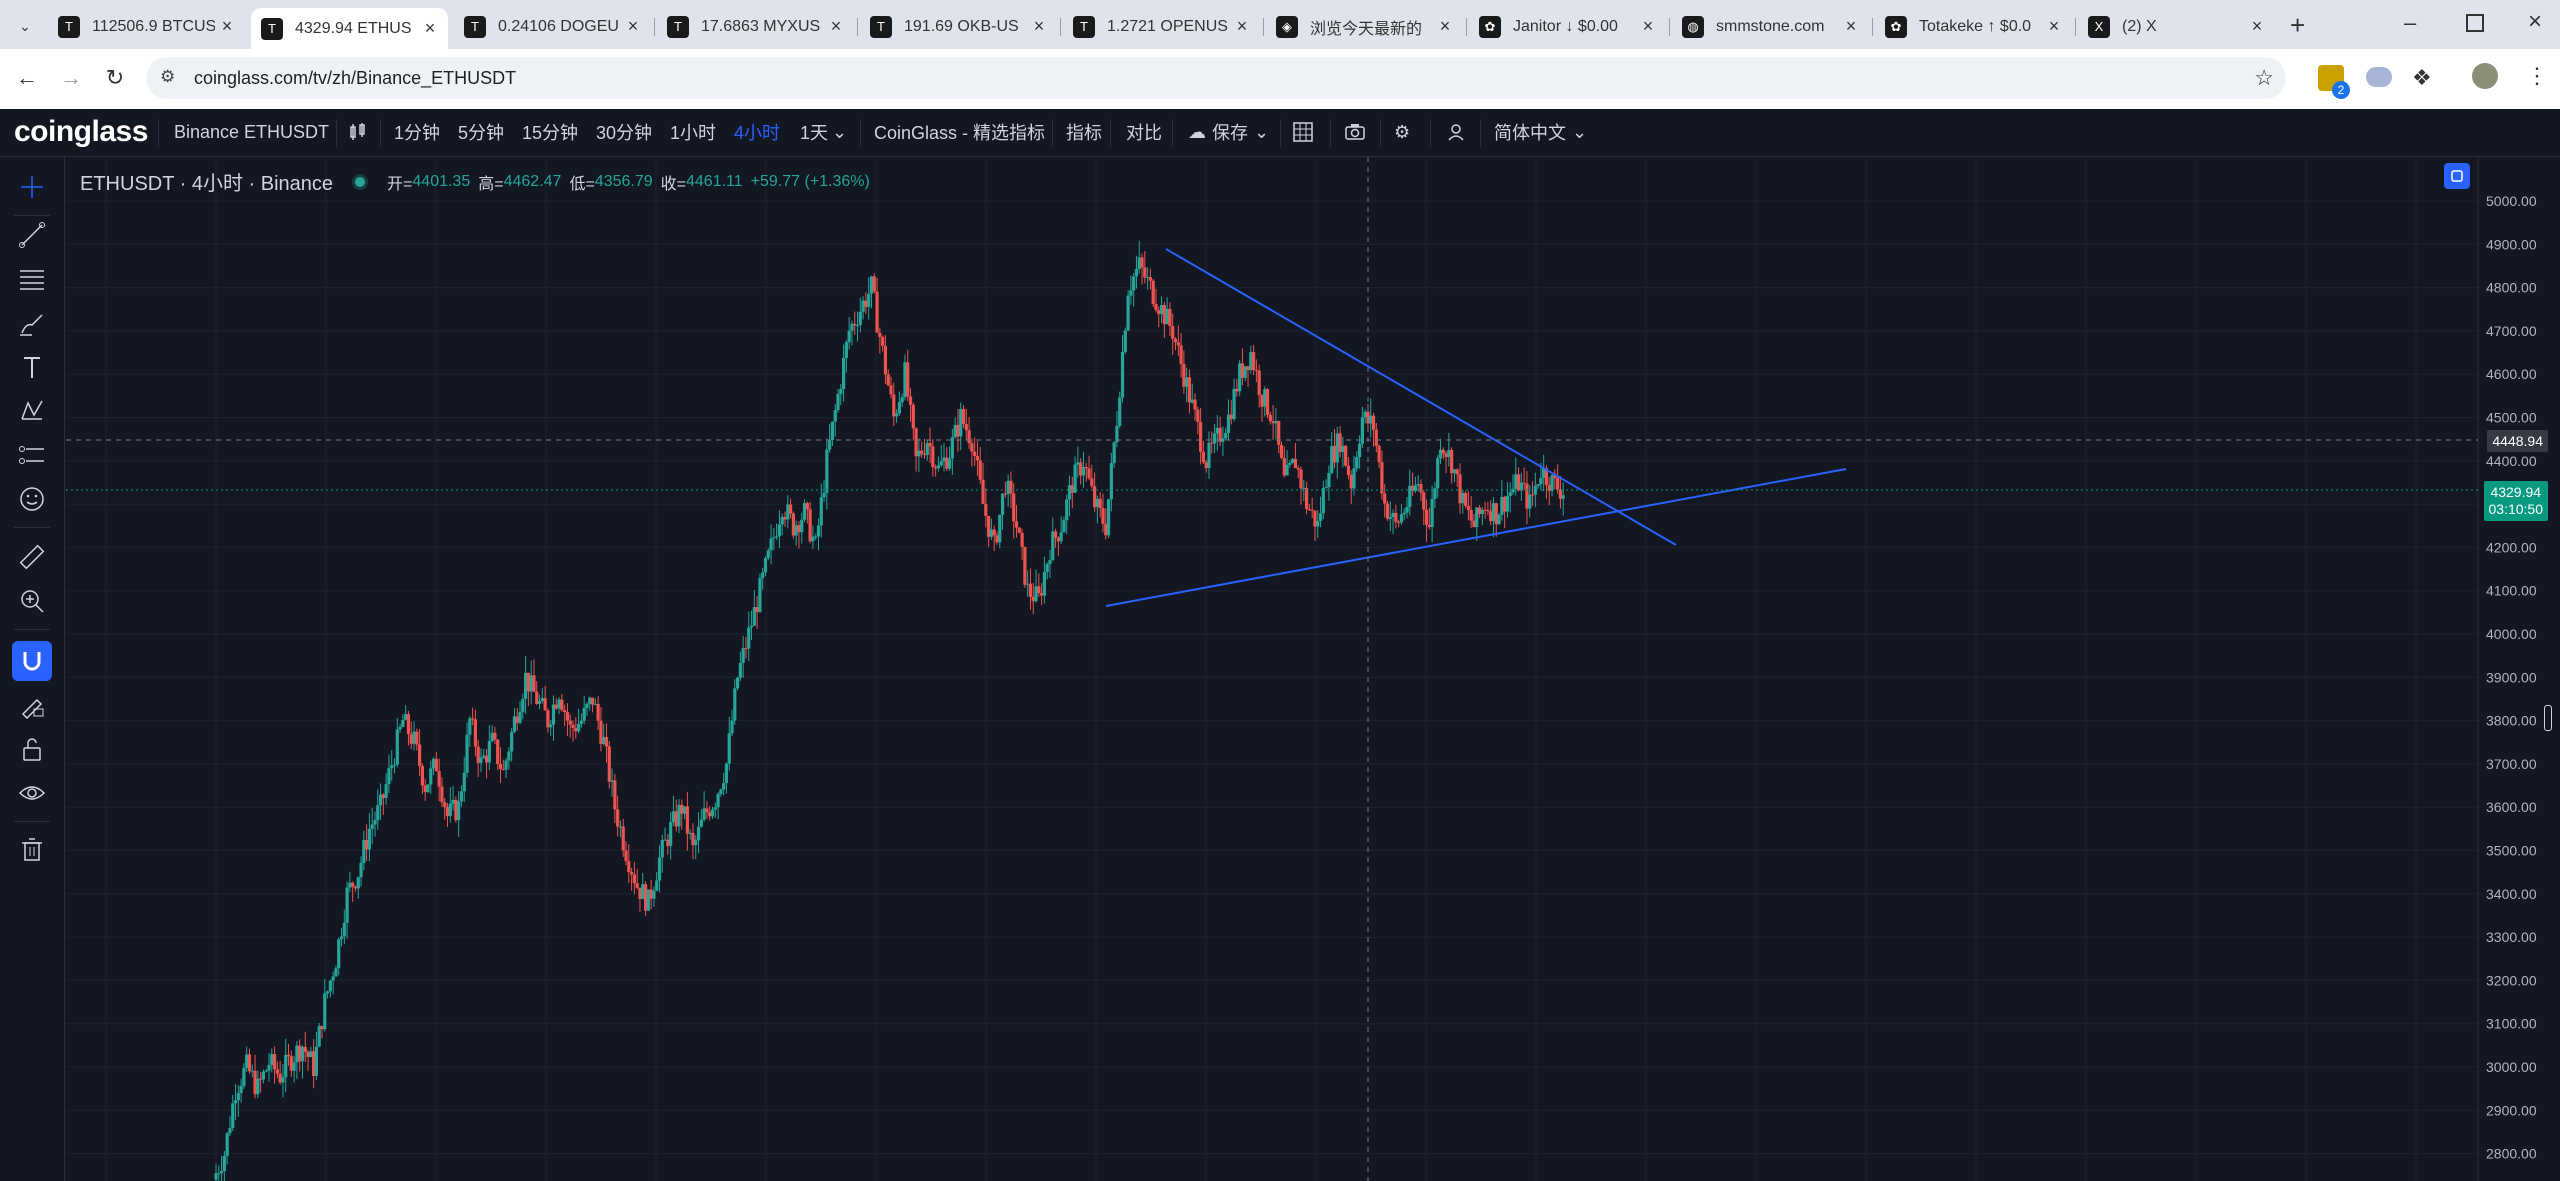 The width and height of the screenshot is (2560, 1181). I want to click on settings-gear-icon: ⚙, so click(1402, 131).